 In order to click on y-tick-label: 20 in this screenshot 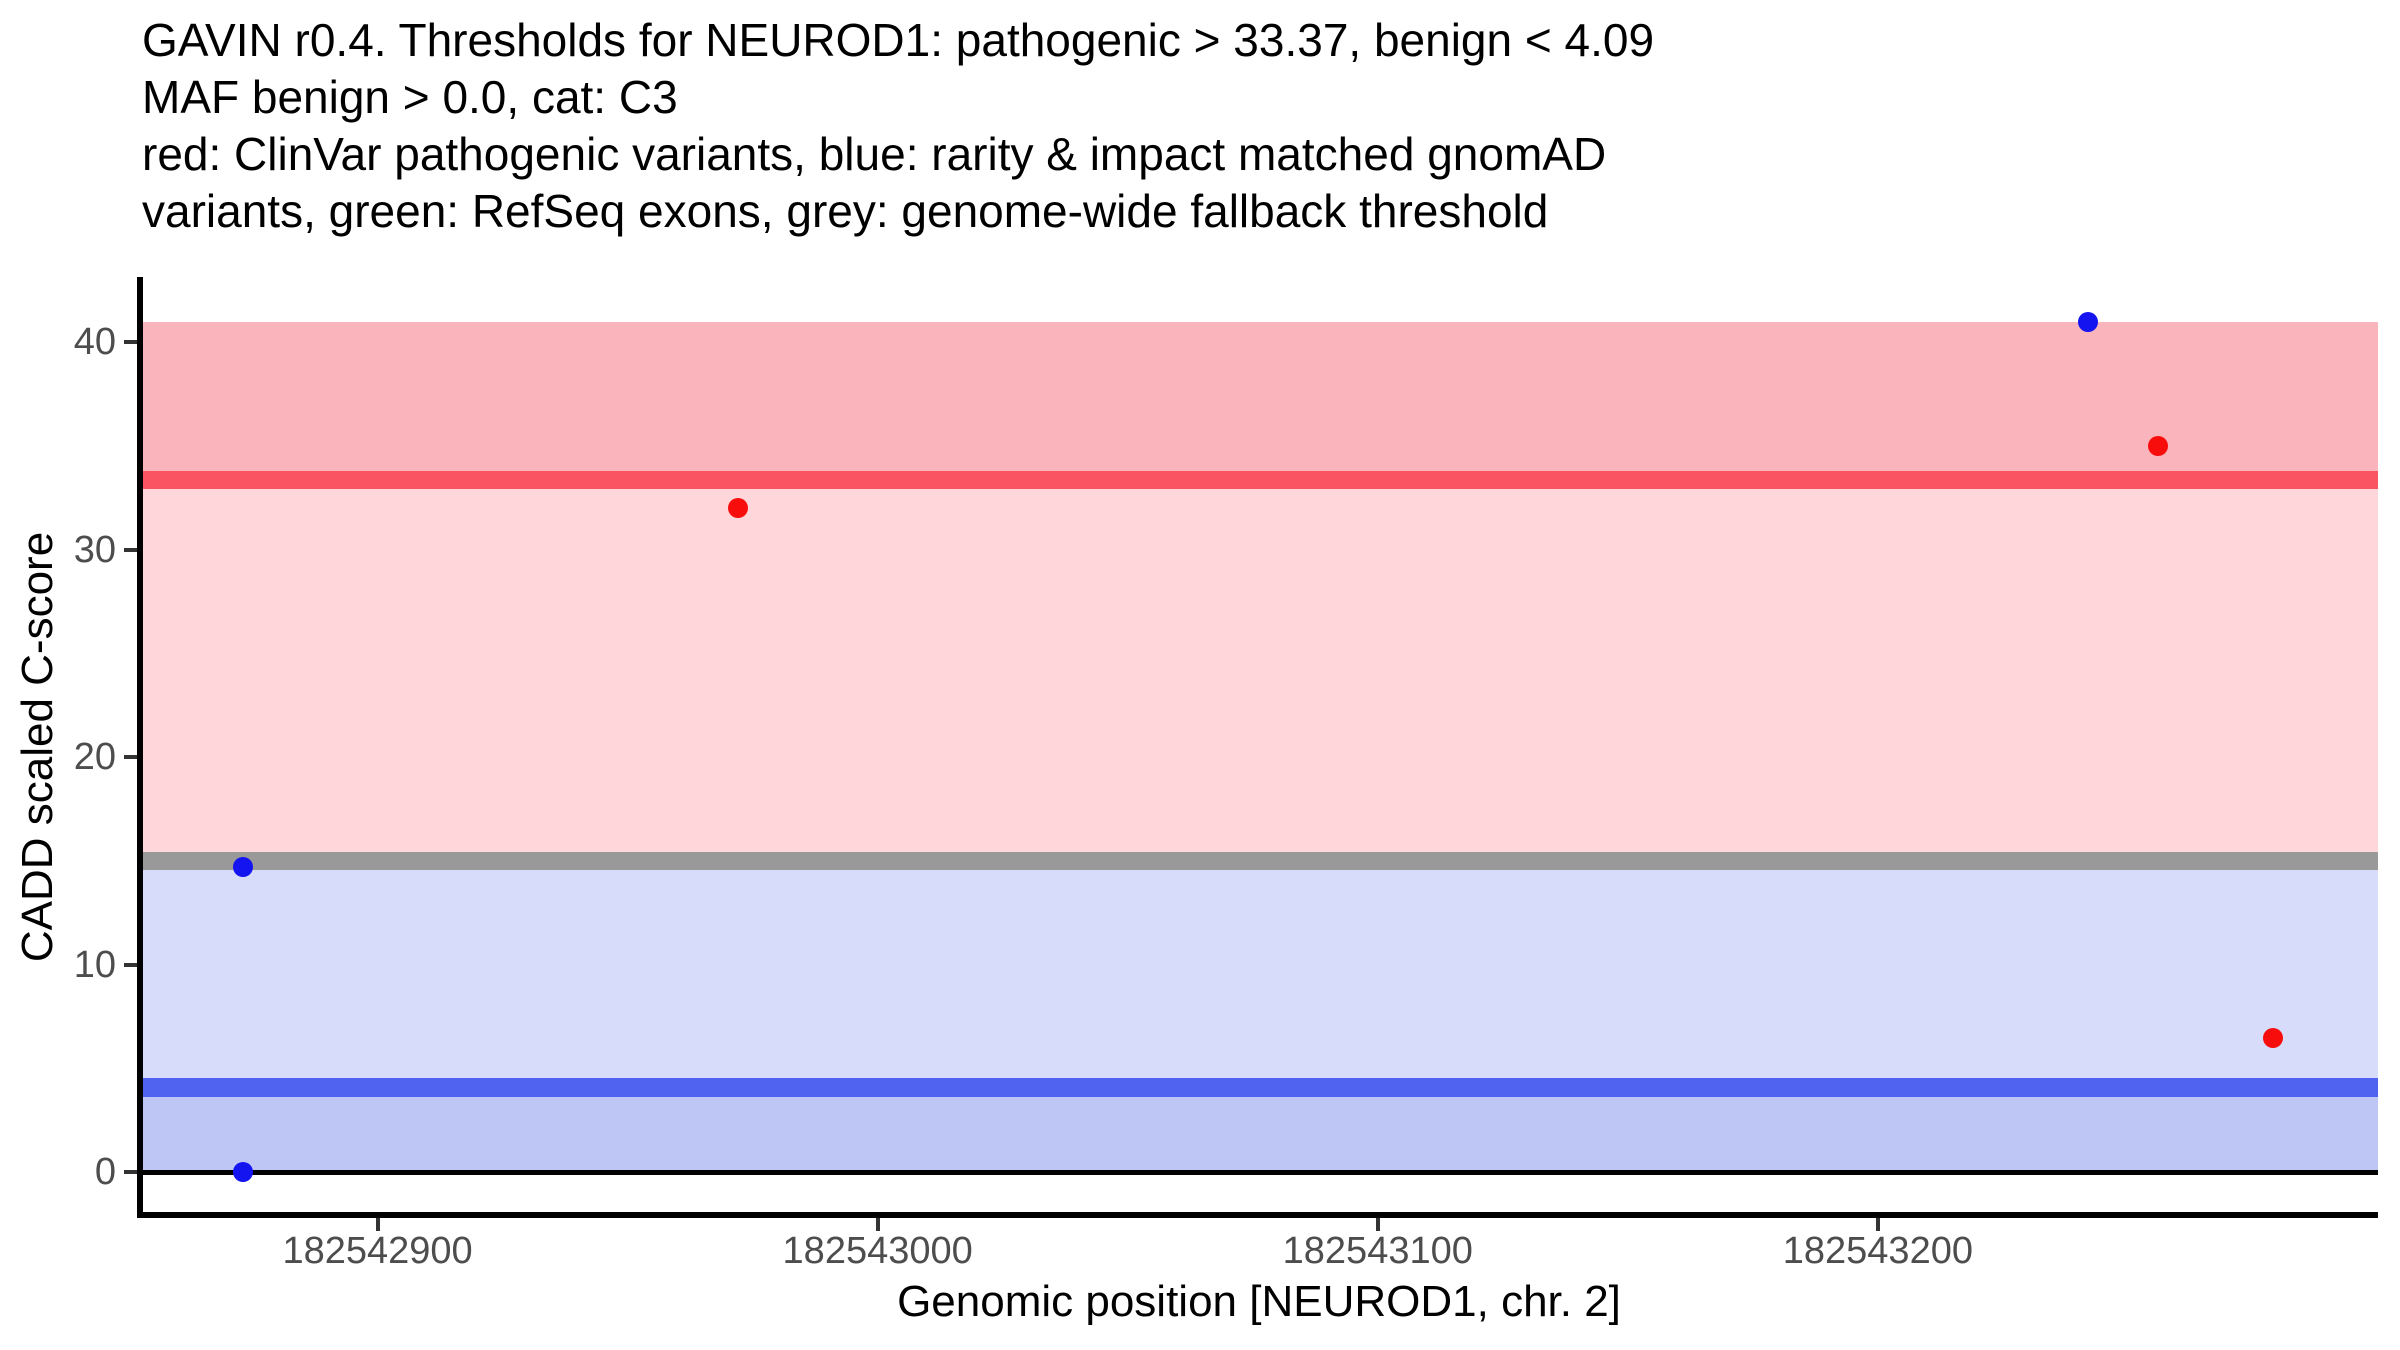, I will do `click(94, 757)`.